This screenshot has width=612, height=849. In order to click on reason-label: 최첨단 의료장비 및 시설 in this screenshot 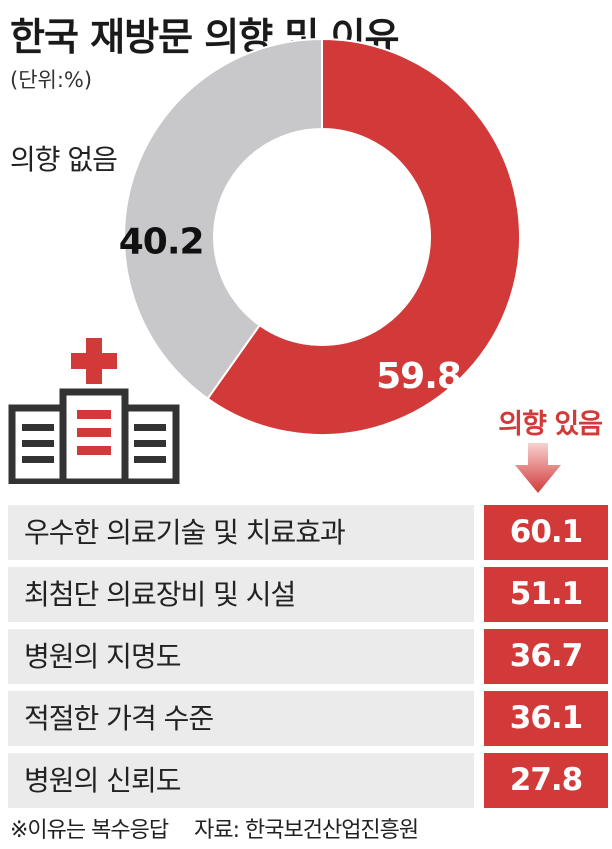, I will do `click(241, 594)`.